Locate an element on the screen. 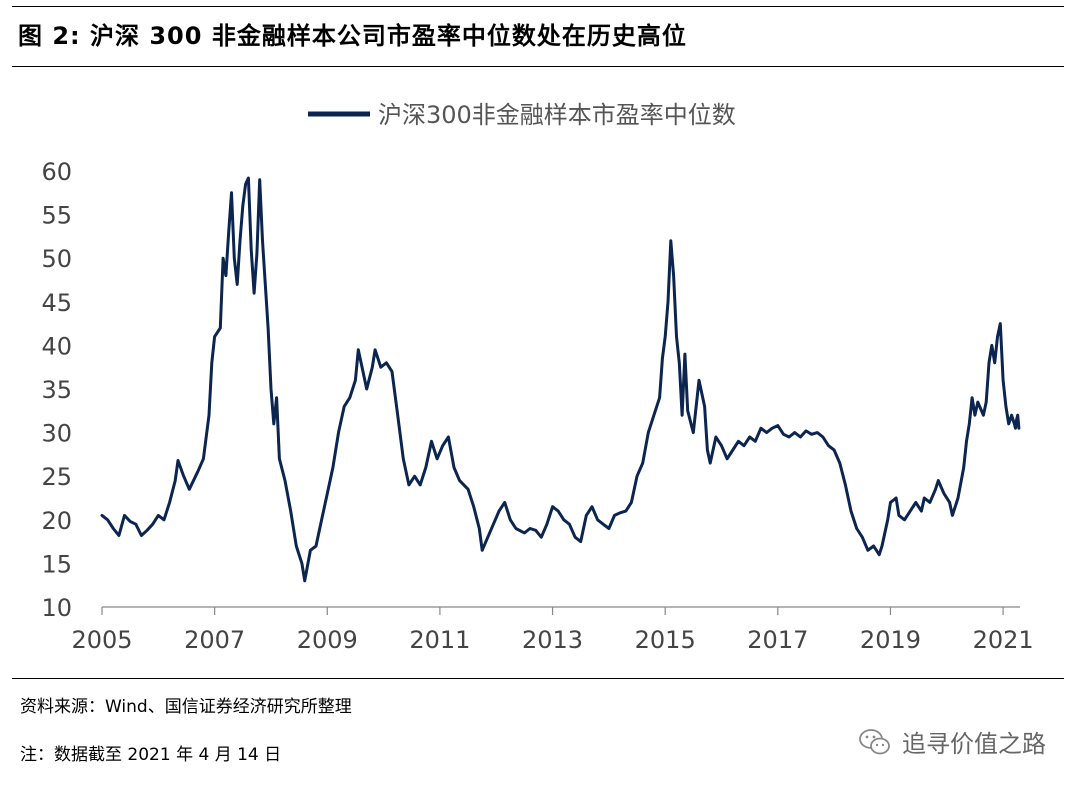 Image resolution: width=1076 pixels, height=787 pixels. x-tick-label: 2015 is located at coordinates (665, 640).